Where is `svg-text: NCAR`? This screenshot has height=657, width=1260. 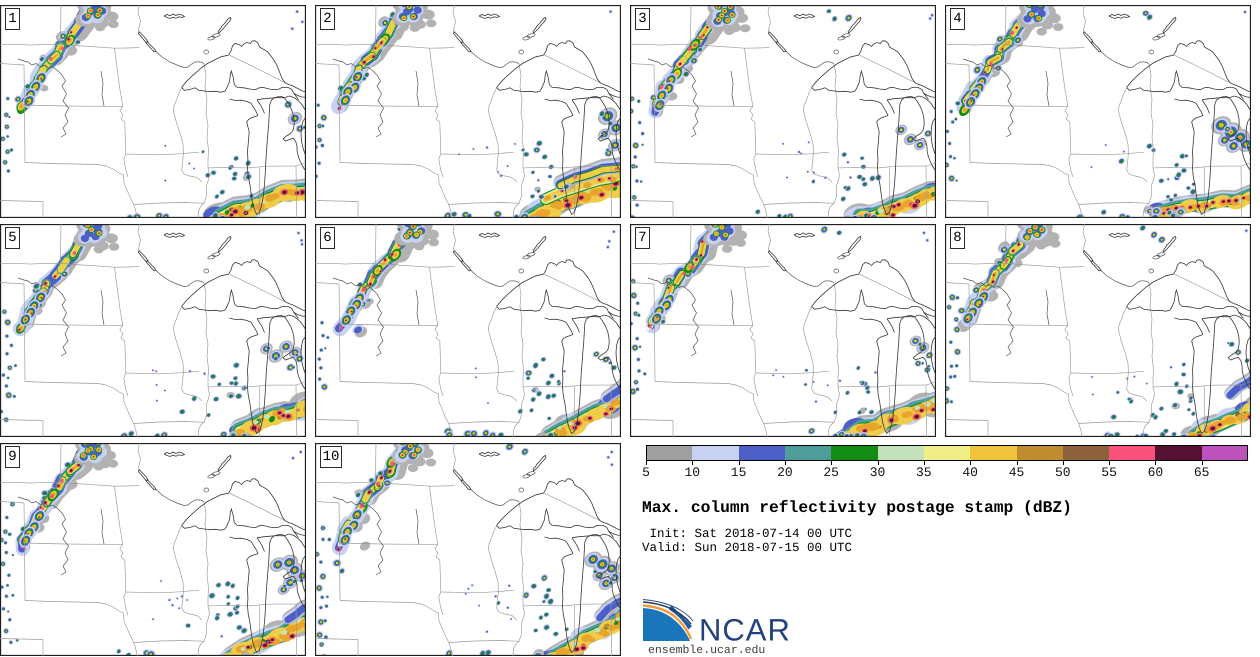 svg-text: NCAR is located at coordinates (745, 630).